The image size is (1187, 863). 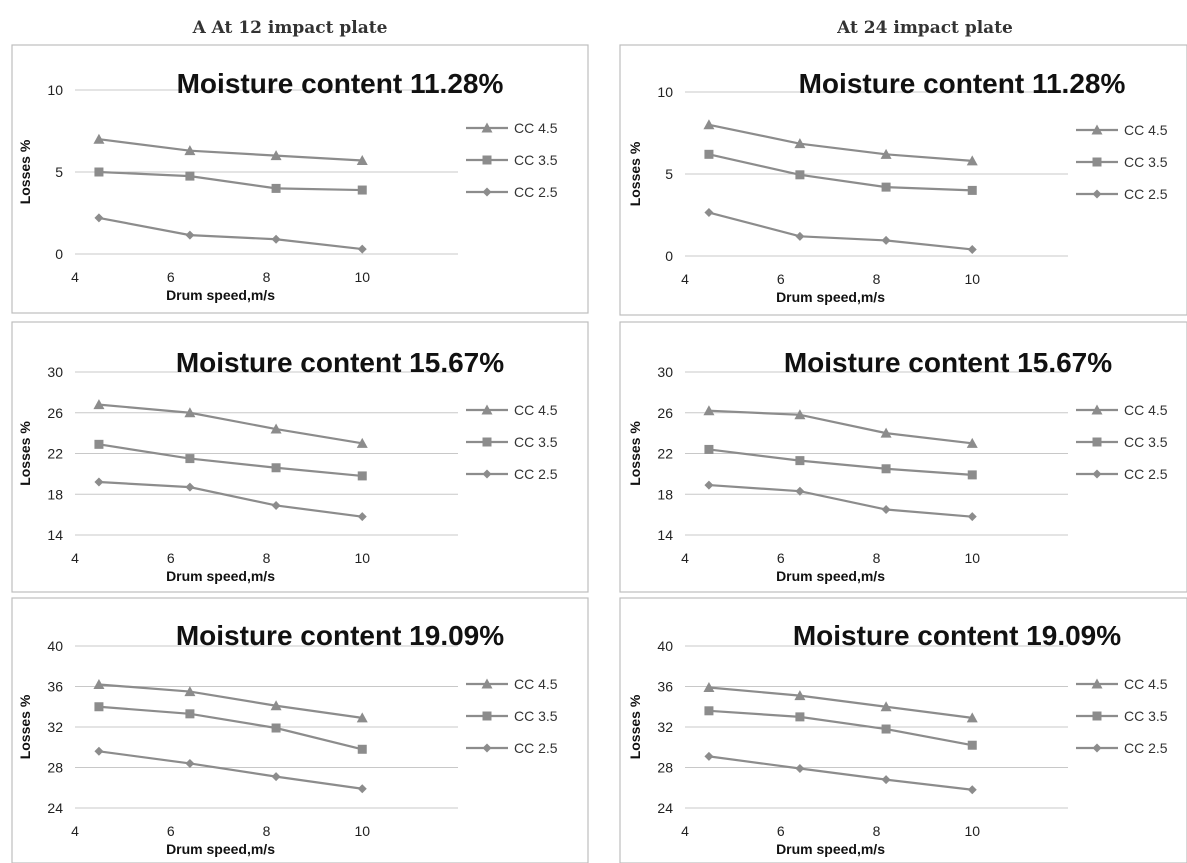 I want to click on y-tick-label: 18, so click(x=55, y=494).